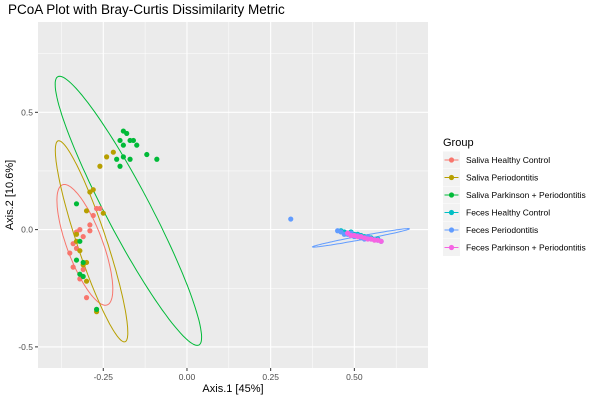 The height and width of the screenshot is (405, 600). What do you see at coordinates (508, 213) in the screenshot?
I see `legend-label: Feces Healthy Control` at bounding box center [508, 213].